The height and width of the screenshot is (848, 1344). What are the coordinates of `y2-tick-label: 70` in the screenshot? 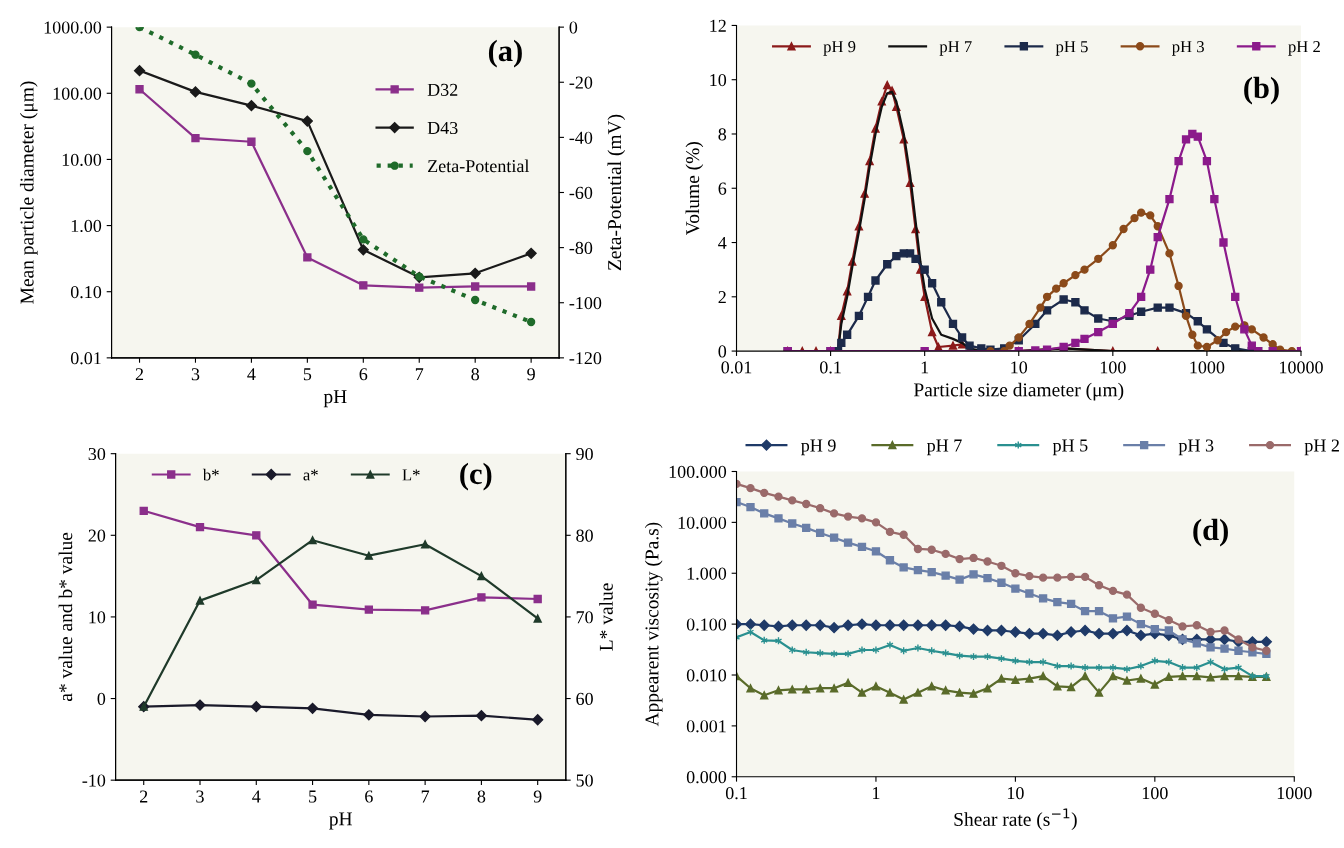 It's located at (584, 617).